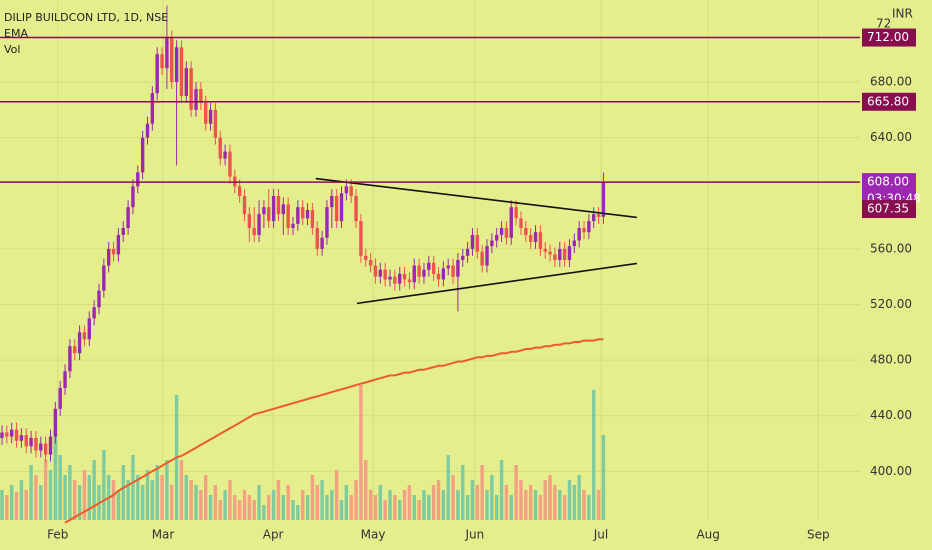  I want to click on x-tick-label: Feb, so click(57, 535).